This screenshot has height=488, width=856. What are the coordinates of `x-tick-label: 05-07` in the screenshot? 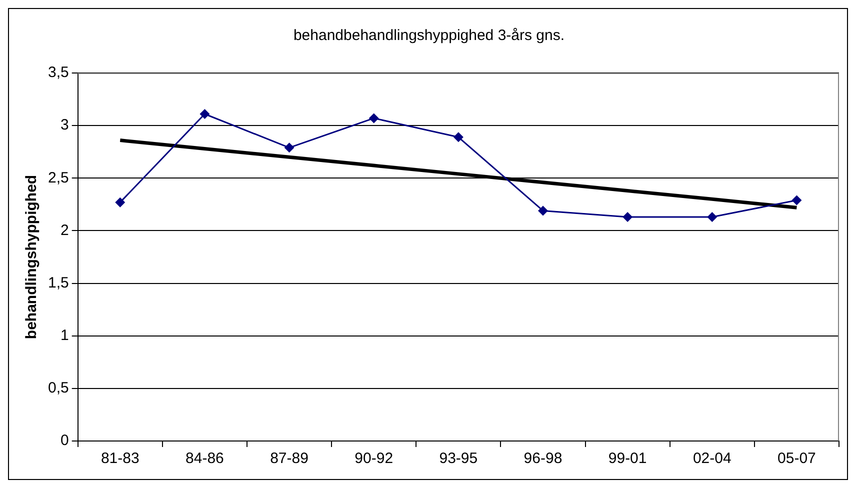 It's located at (797, 459).